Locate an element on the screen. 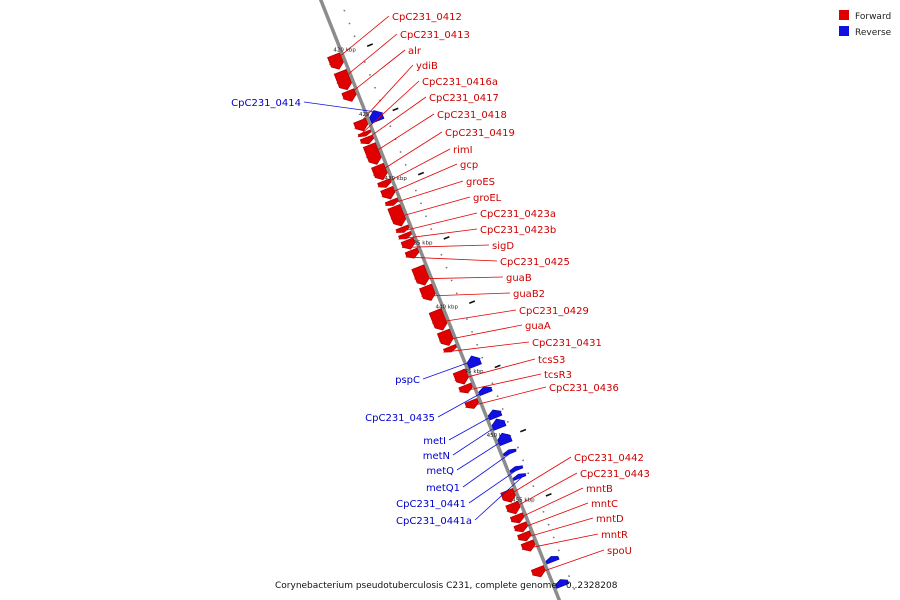  gene-label-guaB: guaB is located at coordinates (519, 278).